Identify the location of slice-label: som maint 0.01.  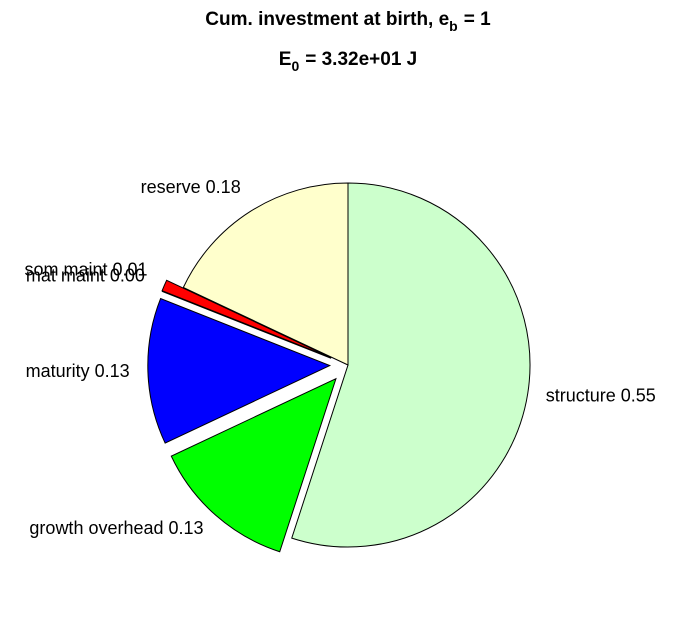
(85, 269).